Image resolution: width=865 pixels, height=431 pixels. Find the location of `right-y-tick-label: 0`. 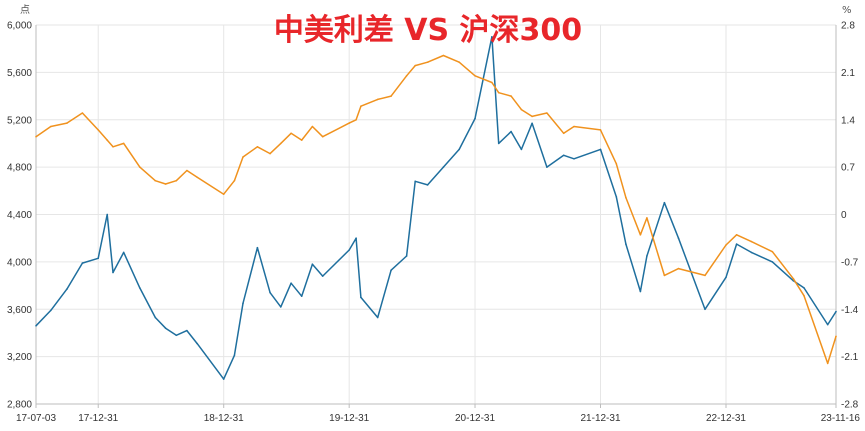

right-y-tick-label: 0 is located at coordinates (844, 215).